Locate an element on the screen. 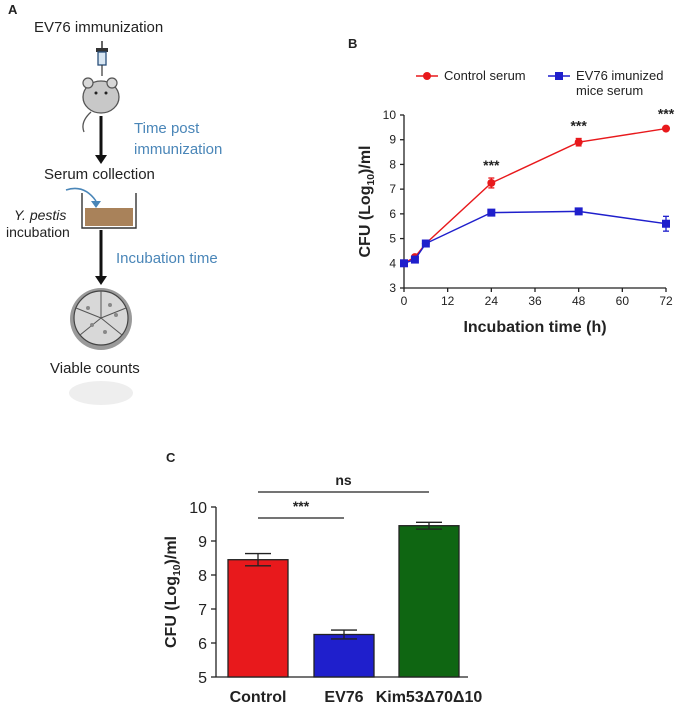 This screenshot has height=708, width=680. significance-label: *** is located at coordinates (301, 506).